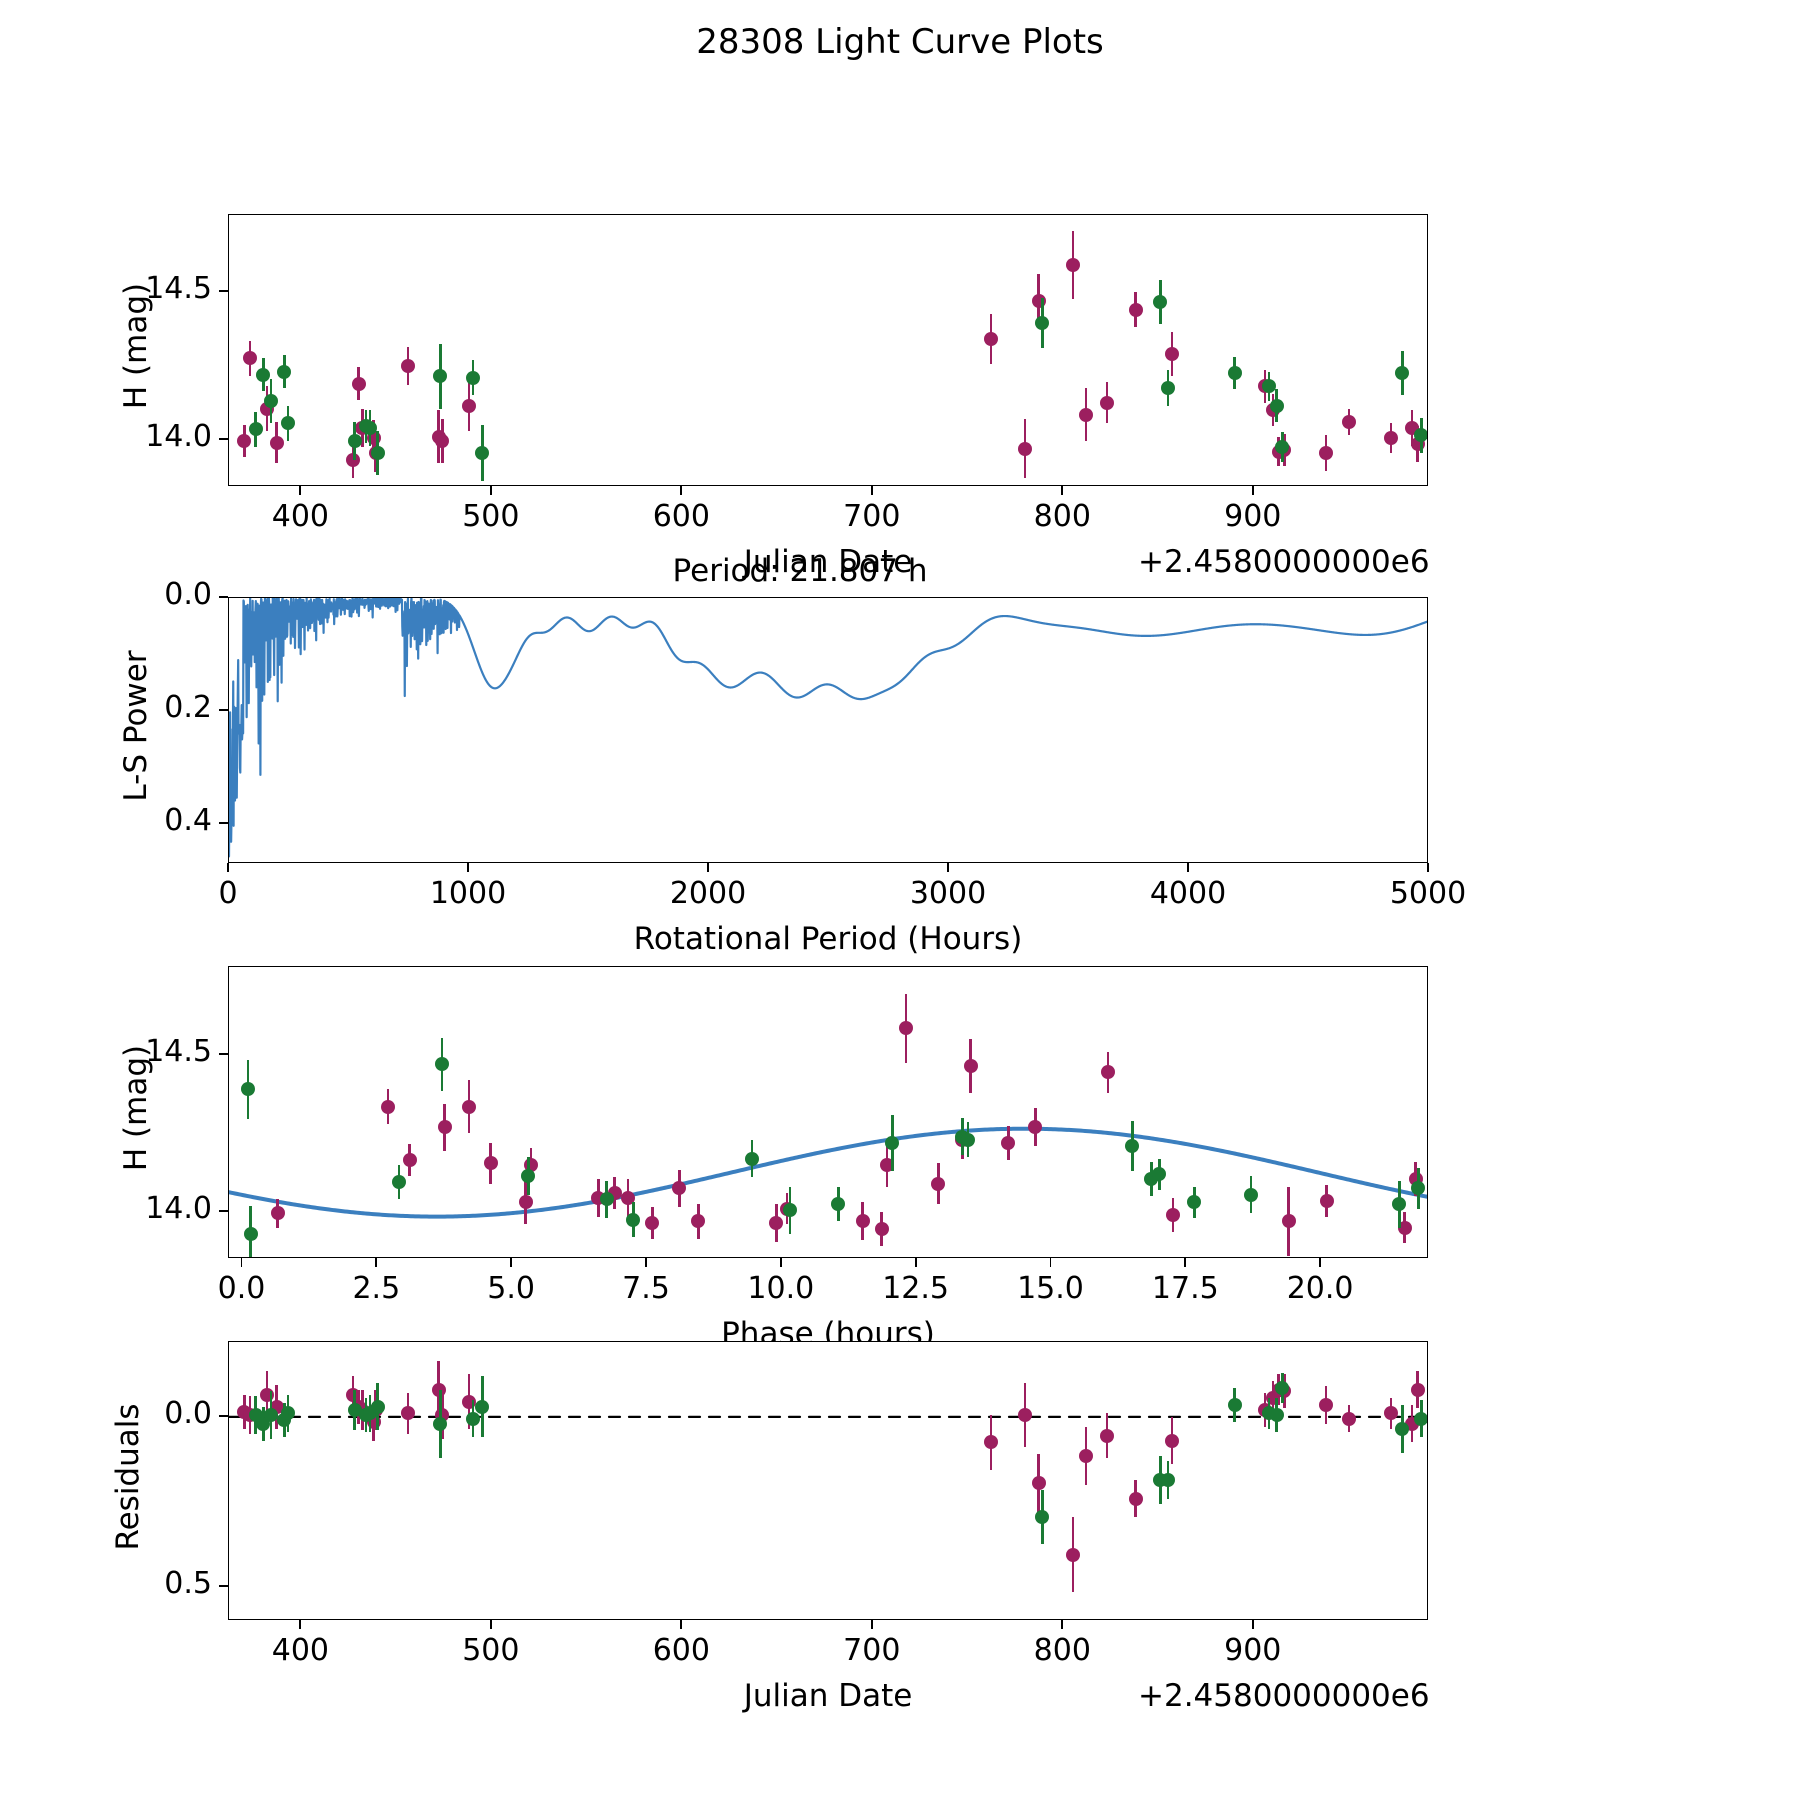 This screenshot has width=1800, height=1800. What do you see at coordinates (828, 350) in the screenshot?
I see `light-curve-axes` at bounding box center [828, 350].